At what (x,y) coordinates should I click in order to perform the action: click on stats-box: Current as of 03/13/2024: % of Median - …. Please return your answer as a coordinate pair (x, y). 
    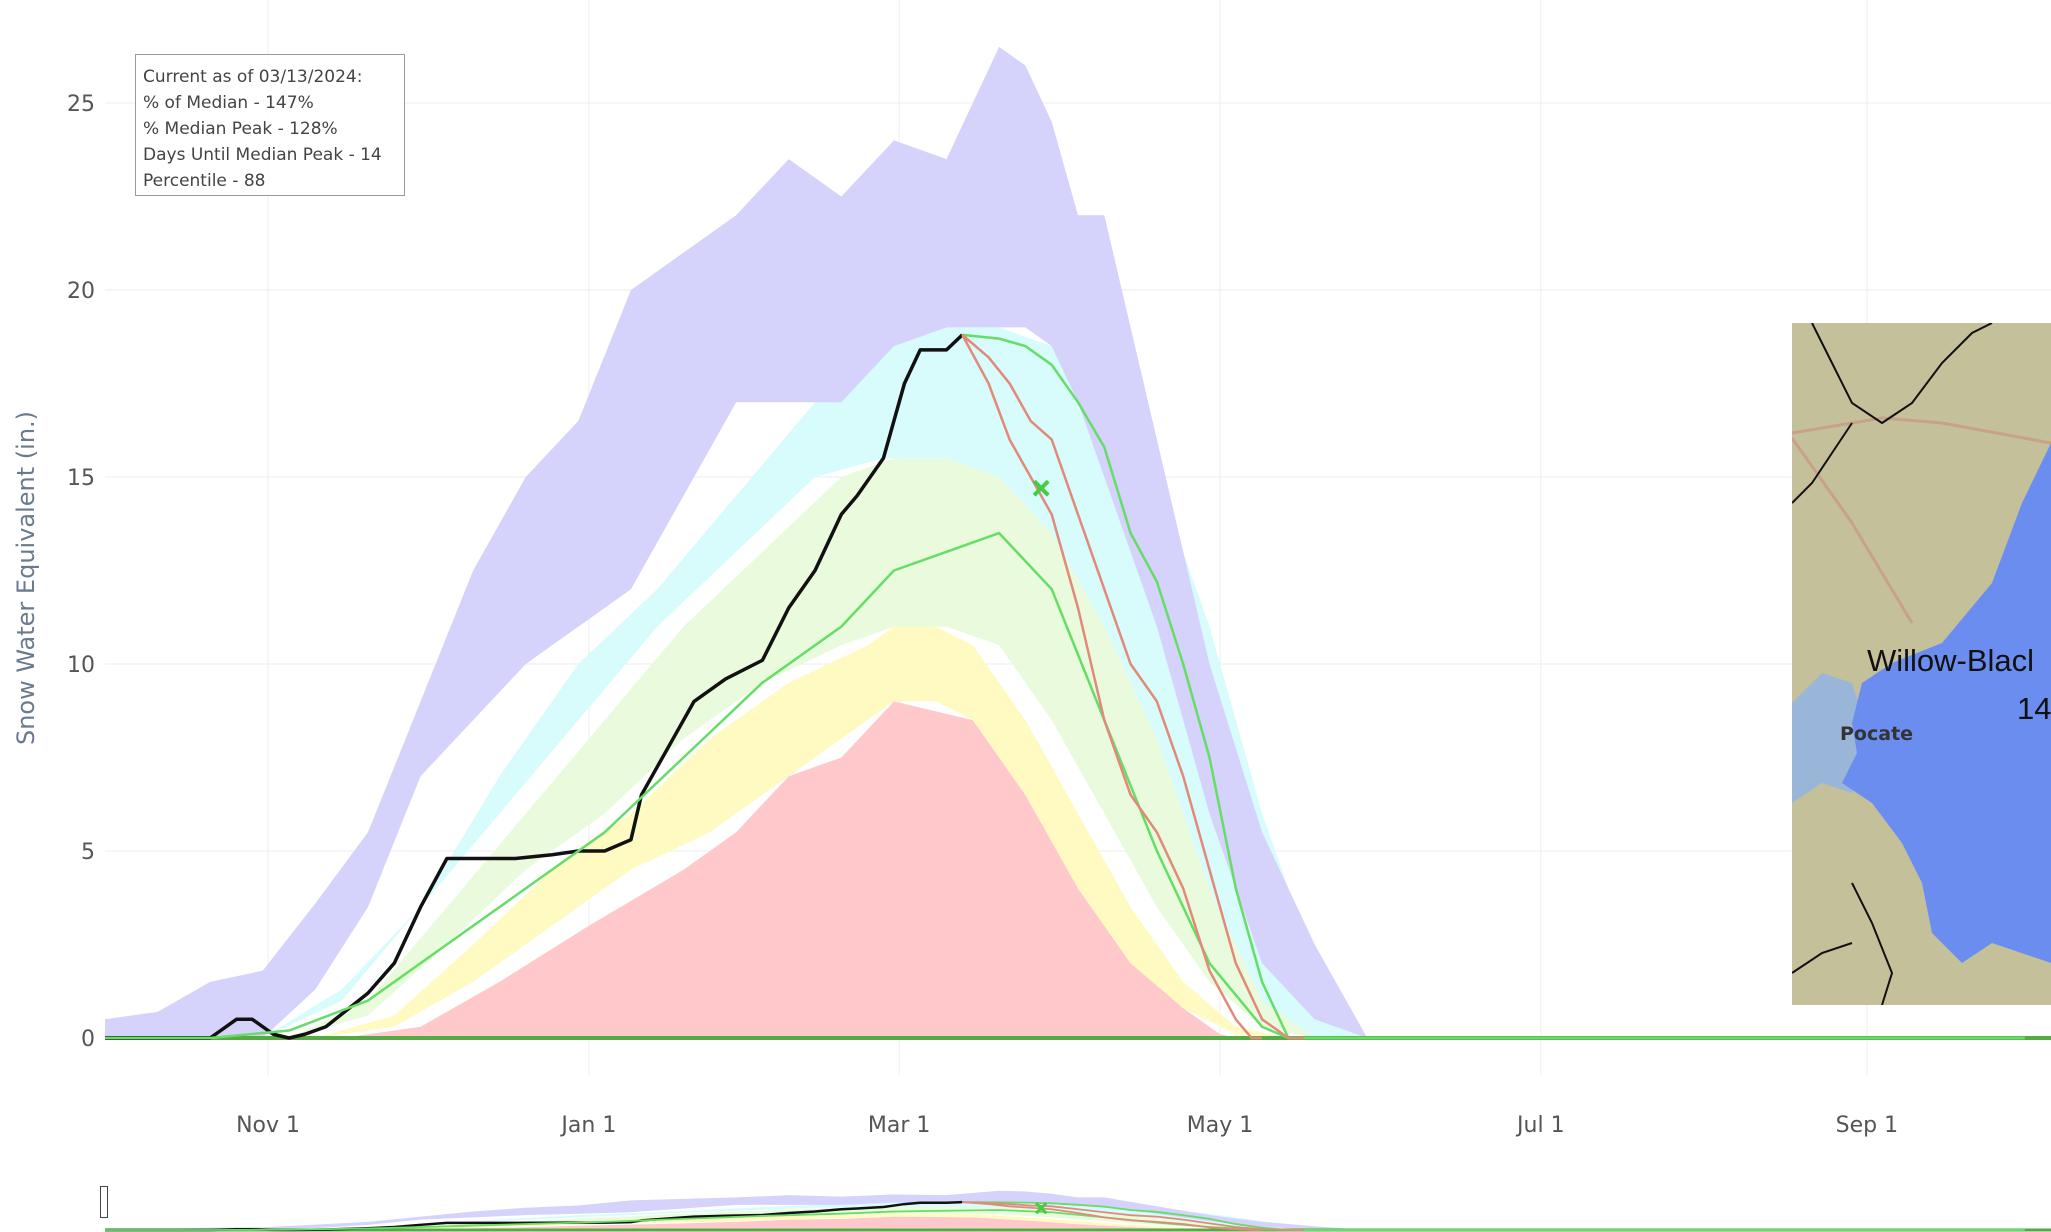
    Looking at the image, I should click on (270, 125).